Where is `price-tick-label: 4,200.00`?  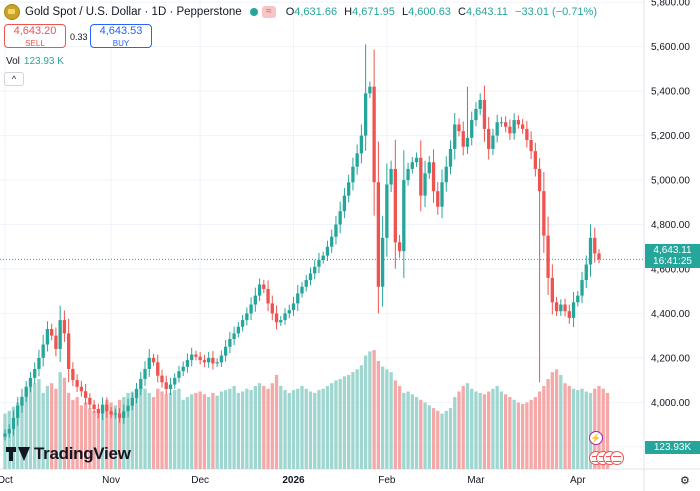
price-tick-label: 4,200.00 is located at coordinates (670, 358).